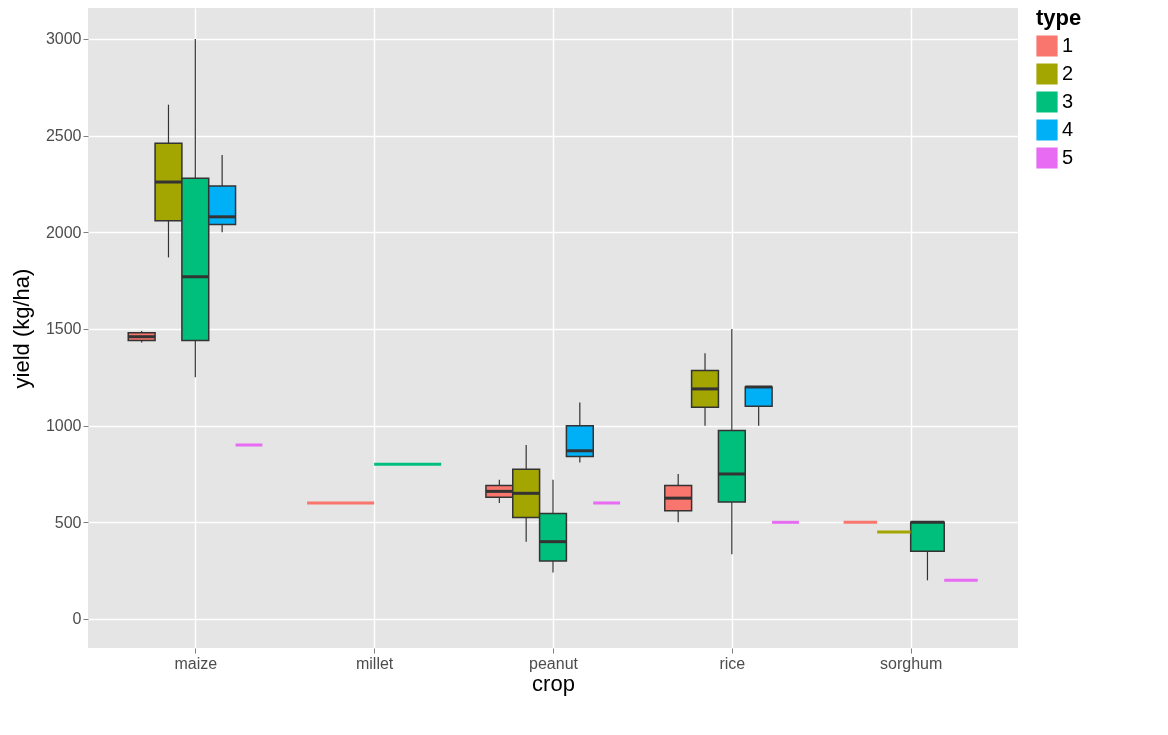  Describe the element at coordinates (1068, 157) in the screenshot. I see `legend-label: 5` at that location.